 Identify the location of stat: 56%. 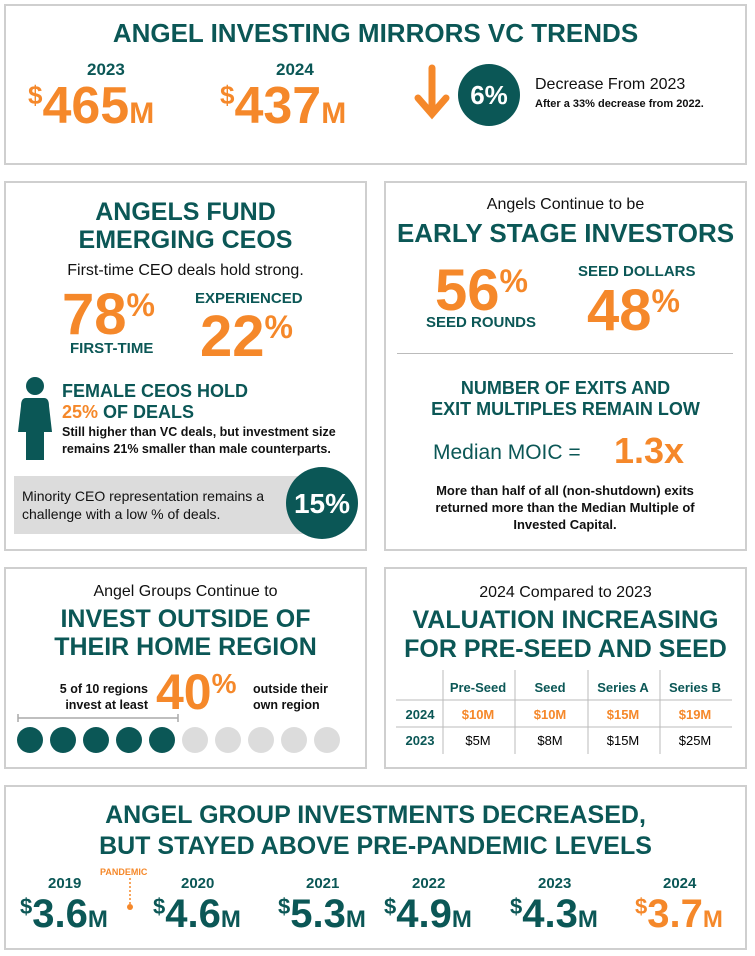
(481, 291).